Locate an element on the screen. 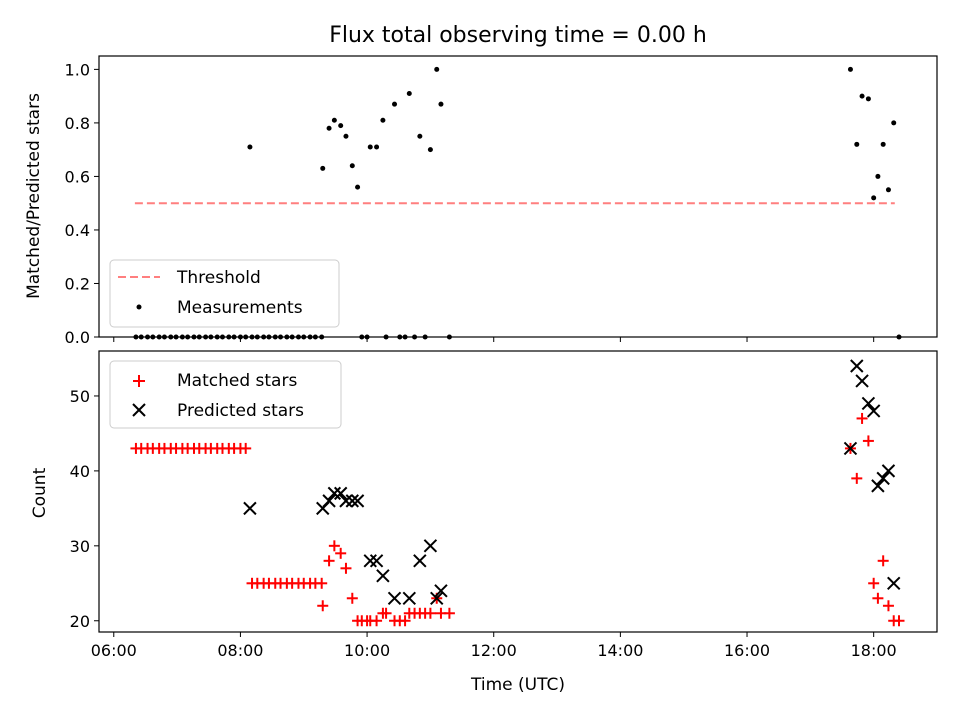 The image size is (960, 720). legend-measurements-marker is located at coordinates (139, 307).